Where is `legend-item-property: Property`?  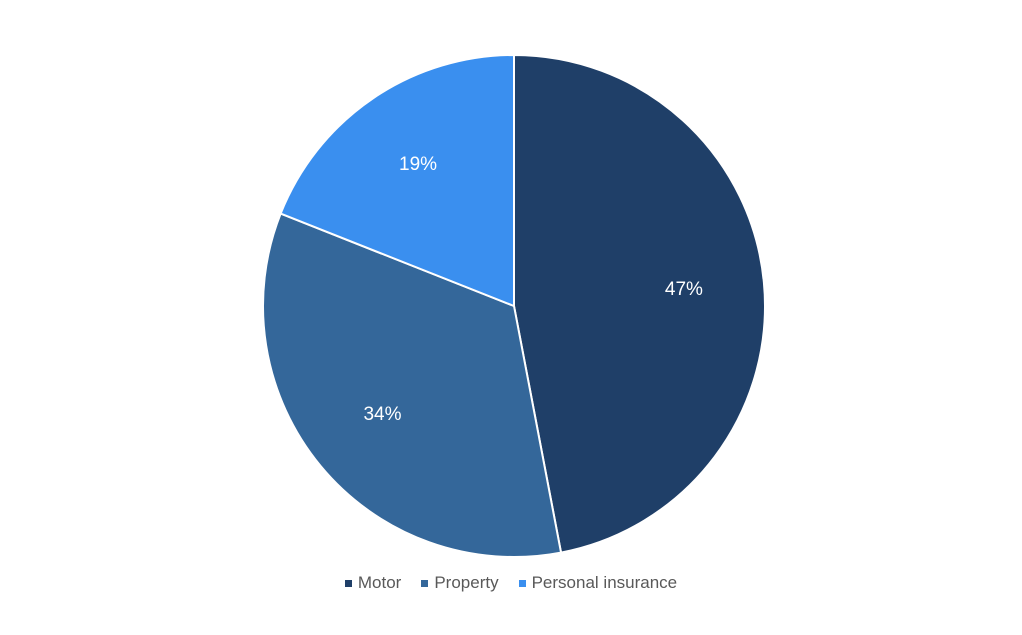
legend-item-property: Property is located at coordinates (460, 583).